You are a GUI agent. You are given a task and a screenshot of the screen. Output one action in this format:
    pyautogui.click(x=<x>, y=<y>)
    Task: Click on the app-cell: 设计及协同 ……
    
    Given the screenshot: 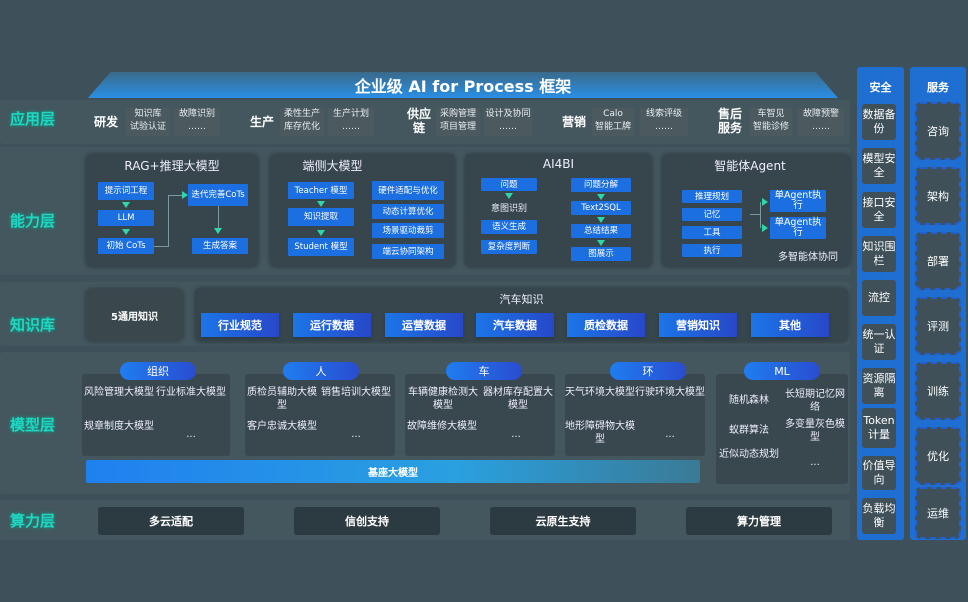 What is the action you would take?
    pyautogui.click(x=508, y=122)
    